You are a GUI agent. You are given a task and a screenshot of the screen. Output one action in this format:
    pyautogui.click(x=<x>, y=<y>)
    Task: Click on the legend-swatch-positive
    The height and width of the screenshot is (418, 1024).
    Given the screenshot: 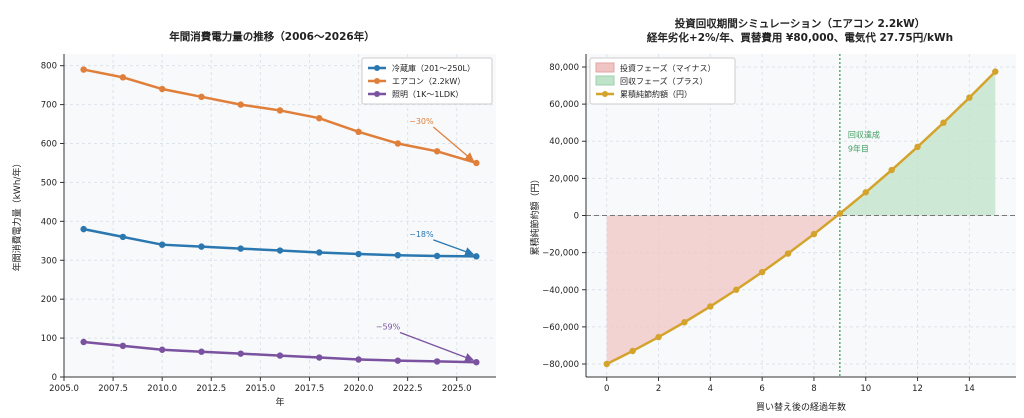 What is the action you would take?
    pyautogui.click(x=605, y=80)
    